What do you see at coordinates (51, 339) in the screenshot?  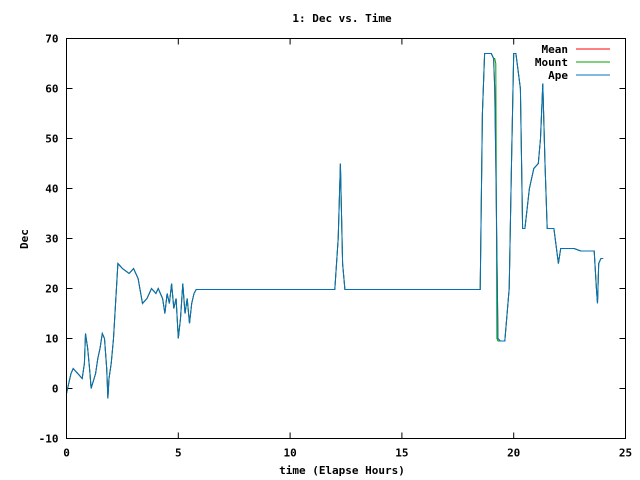 I see `y-tick-label: 10` at bounding box center [51, 339].